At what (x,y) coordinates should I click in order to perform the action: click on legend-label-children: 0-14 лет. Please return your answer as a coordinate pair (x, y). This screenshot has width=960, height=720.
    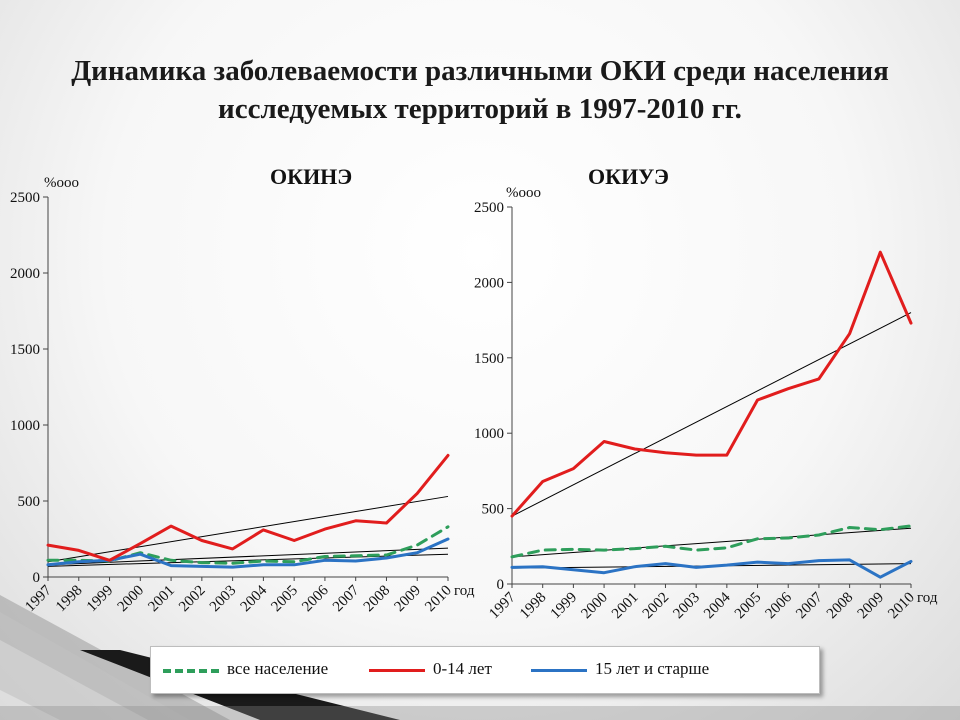
    Looking at the image, I should click on (462, 668).